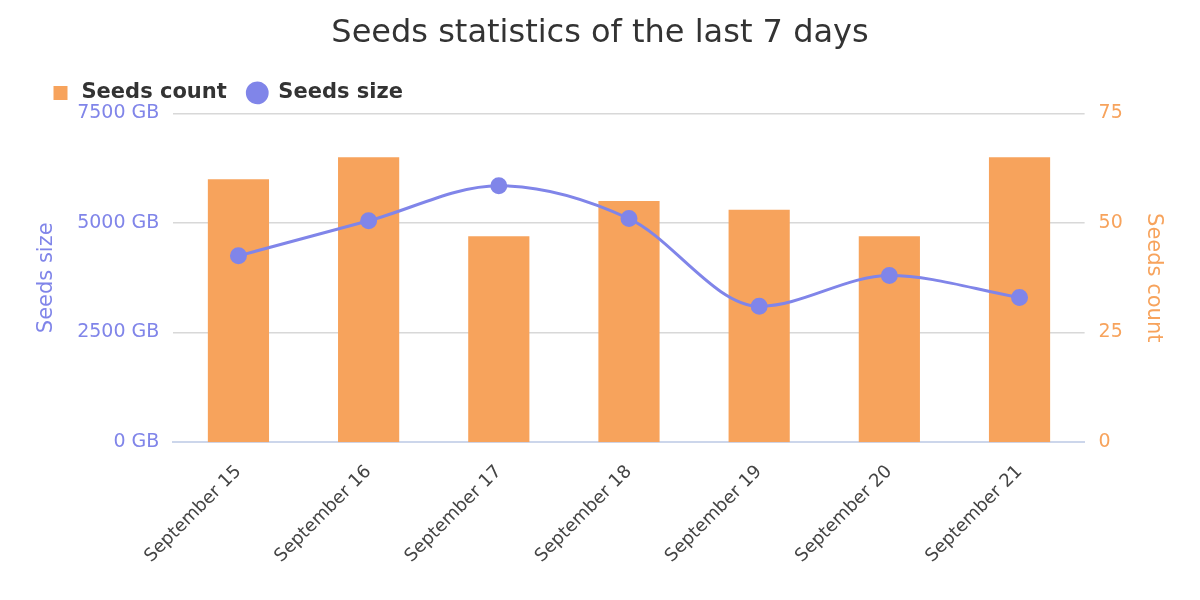 The width and height of the screenshot is (1200, 600). I want to click on y2-tick-label: 50, so click(1110, 220).